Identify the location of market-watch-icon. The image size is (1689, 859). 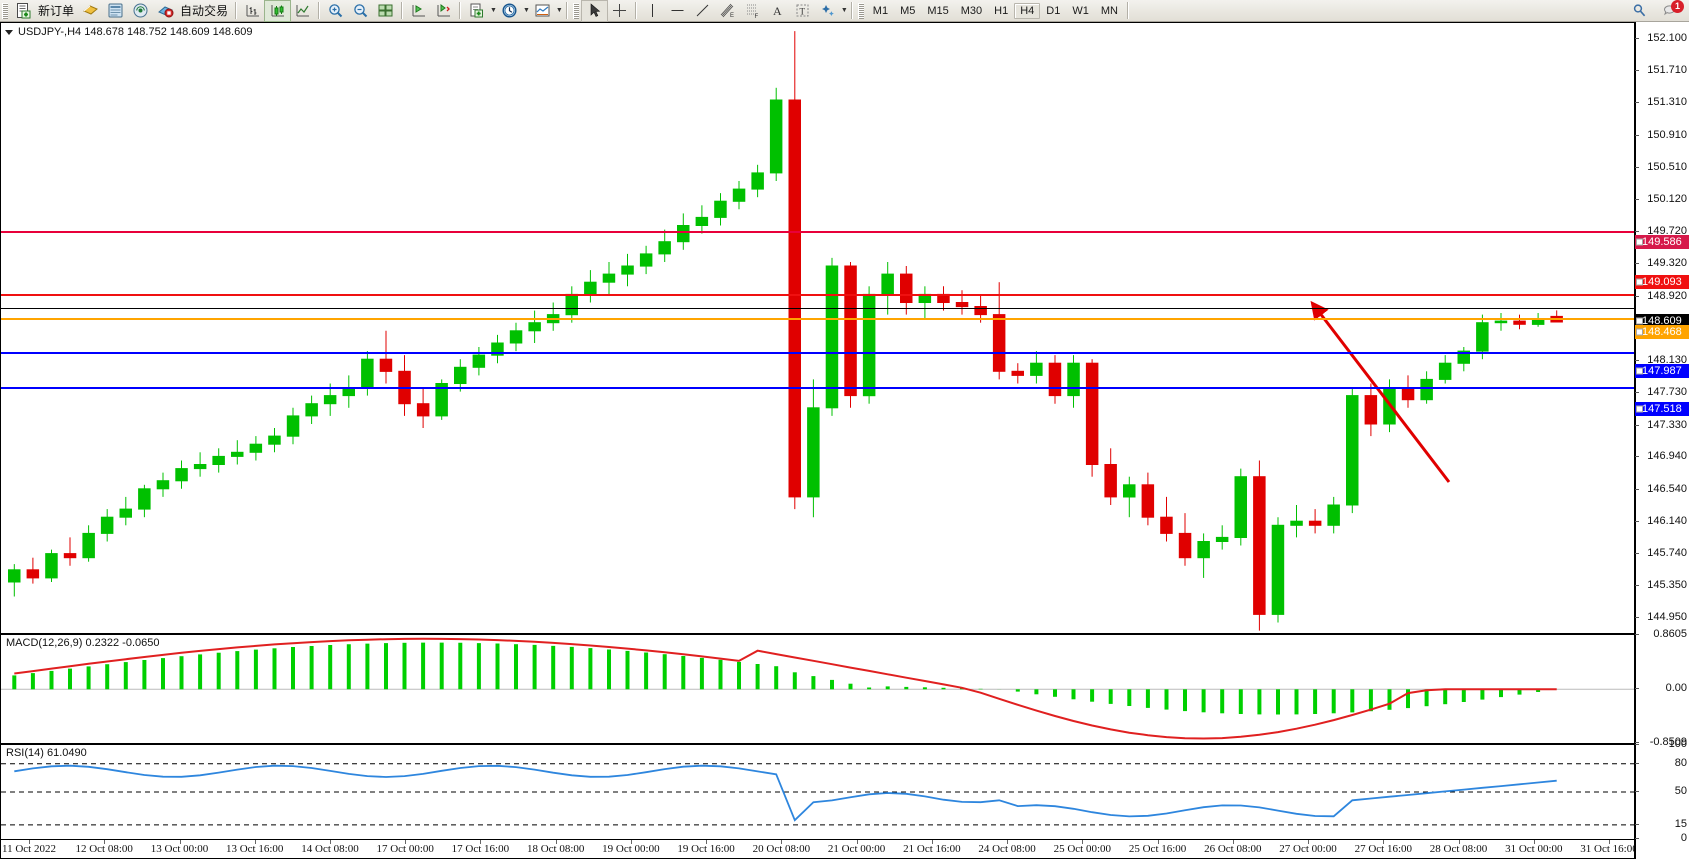
(115, 11).